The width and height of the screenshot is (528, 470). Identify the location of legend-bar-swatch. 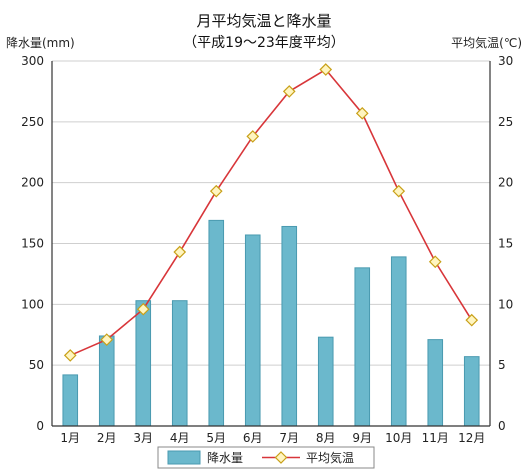
(184, 457).